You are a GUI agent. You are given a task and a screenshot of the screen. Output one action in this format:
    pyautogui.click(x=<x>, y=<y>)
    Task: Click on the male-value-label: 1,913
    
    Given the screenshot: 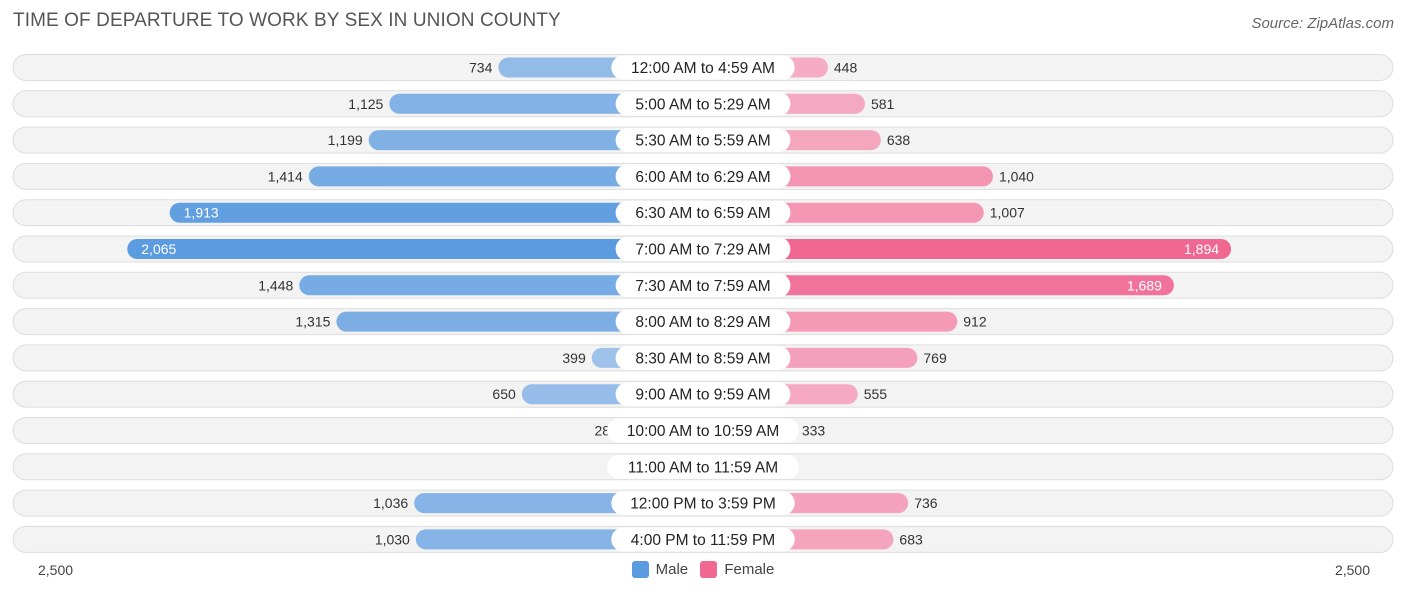 What is the action you would take?
    pyautogui.click(x=201, y=213)
    